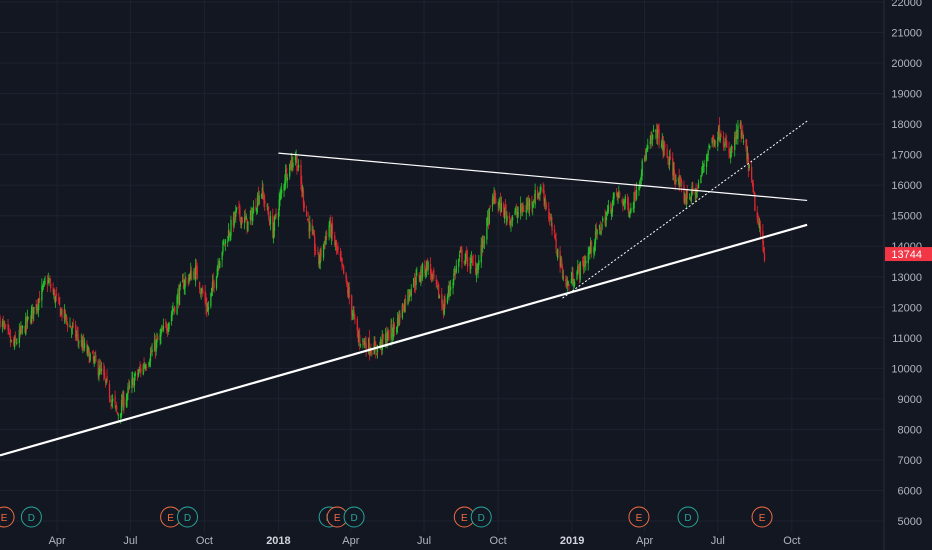 This screenshot has height=550, width=932. I want to click on price-tick-label: 6000, so click(910, 491).